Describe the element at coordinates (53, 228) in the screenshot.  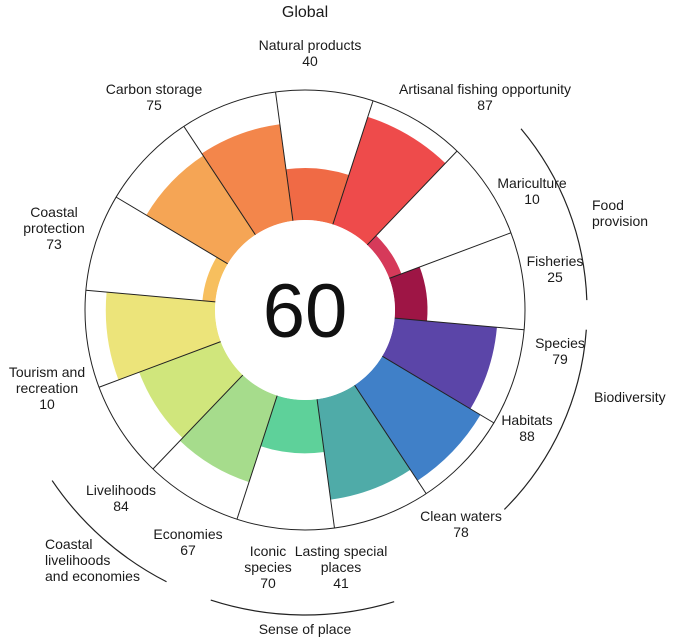
I see `petal-label-coastal-protection: Coastal protection 73` at that location.